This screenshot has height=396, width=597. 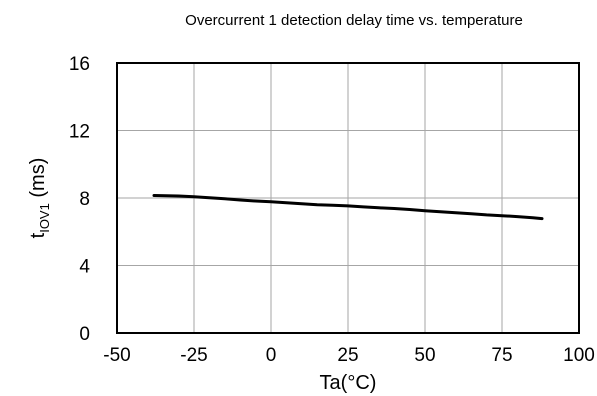 I want to click on x-tick-label: 100, so click(x=579, y=355).